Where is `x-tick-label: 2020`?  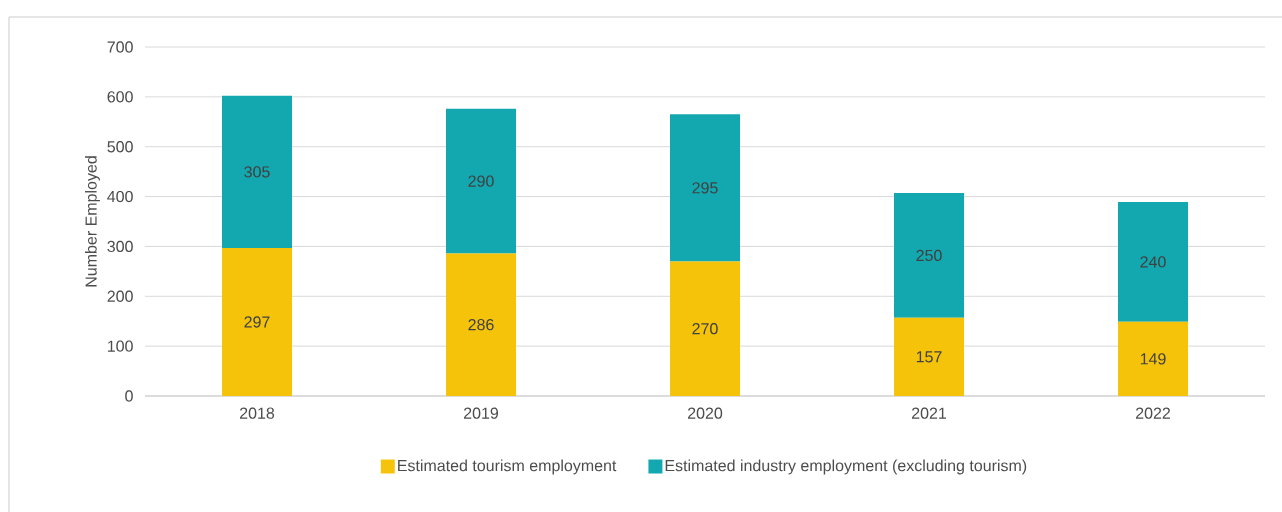
x-tick-label: 2020 is located at coordinates (705, 413).